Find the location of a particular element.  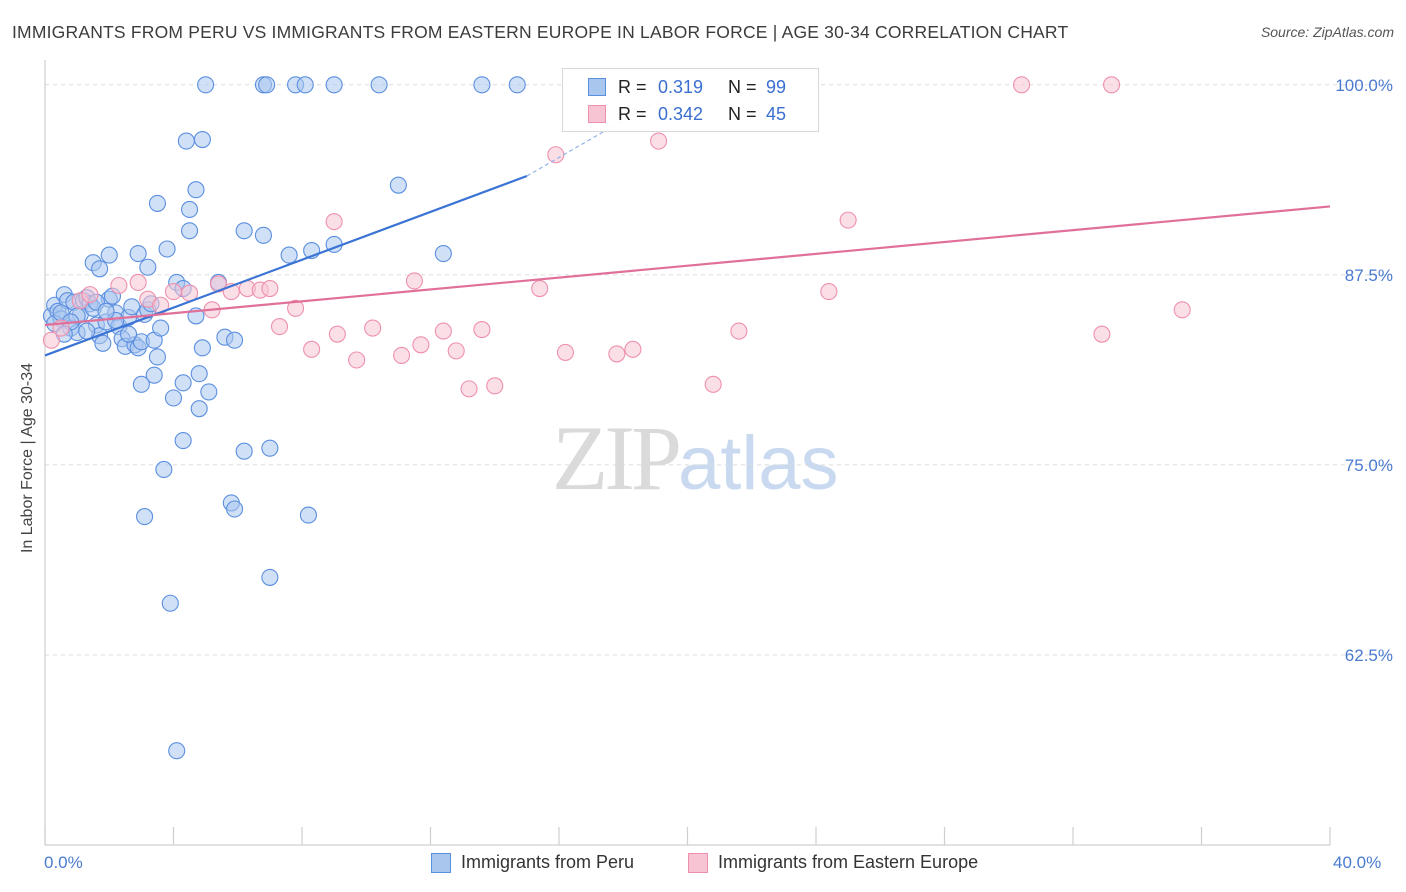

y-tick-label: 100.0% is located at coordinates (1364, 85).